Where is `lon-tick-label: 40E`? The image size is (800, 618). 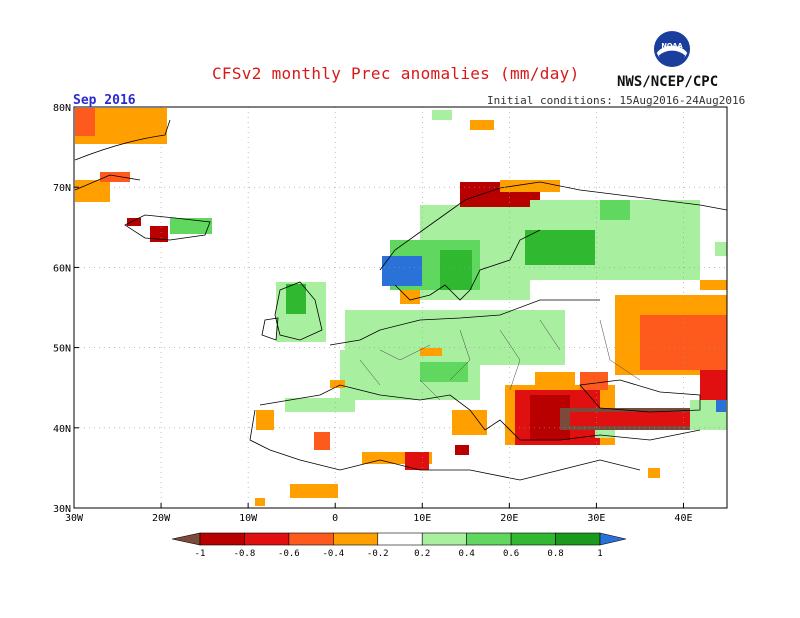
lon-tick-label: 40E is located at coordinates (683, 518).